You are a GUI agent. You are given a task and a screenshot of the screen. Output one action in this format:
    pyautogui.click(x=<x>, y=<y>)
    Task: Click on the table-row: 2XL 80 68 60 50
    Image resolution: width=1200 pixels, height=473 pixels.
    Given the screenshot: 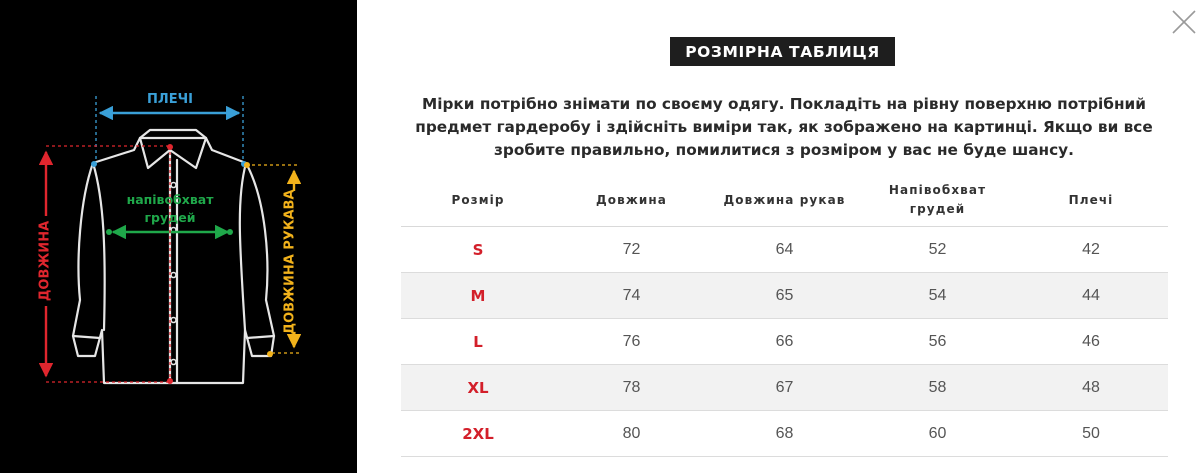 What is the action you would take?
    pyautogui.click(x=784, y=433)
    